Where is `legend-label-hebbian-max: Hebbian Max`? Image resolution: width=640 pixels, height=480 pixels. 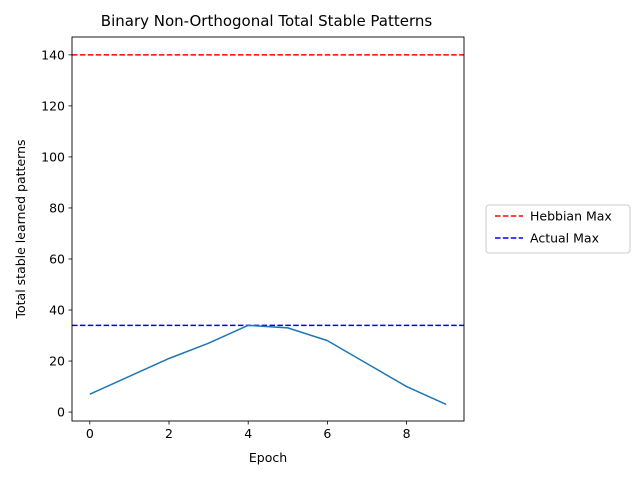
legend-label-hebbian-max: Hebbian Max is located at coordinates (571, 216).